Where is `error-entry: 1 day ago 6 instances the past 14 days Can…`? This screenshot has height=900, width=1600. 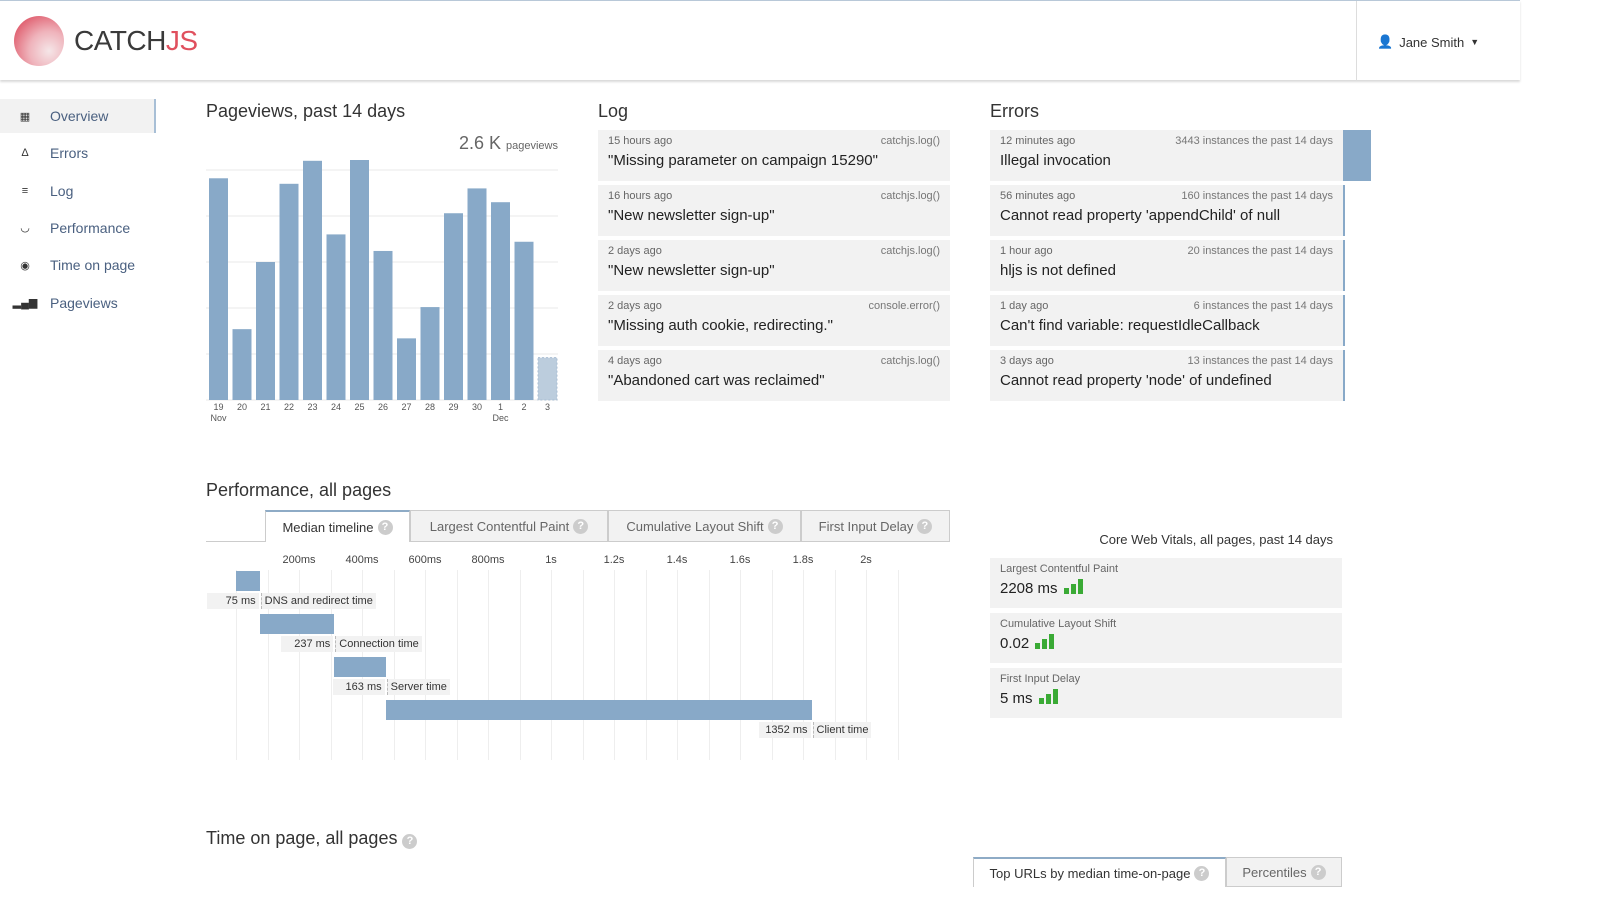
error-entry: 1 day ago 6 instances the past 14 days Can… is located at coordinates (1167, 320).